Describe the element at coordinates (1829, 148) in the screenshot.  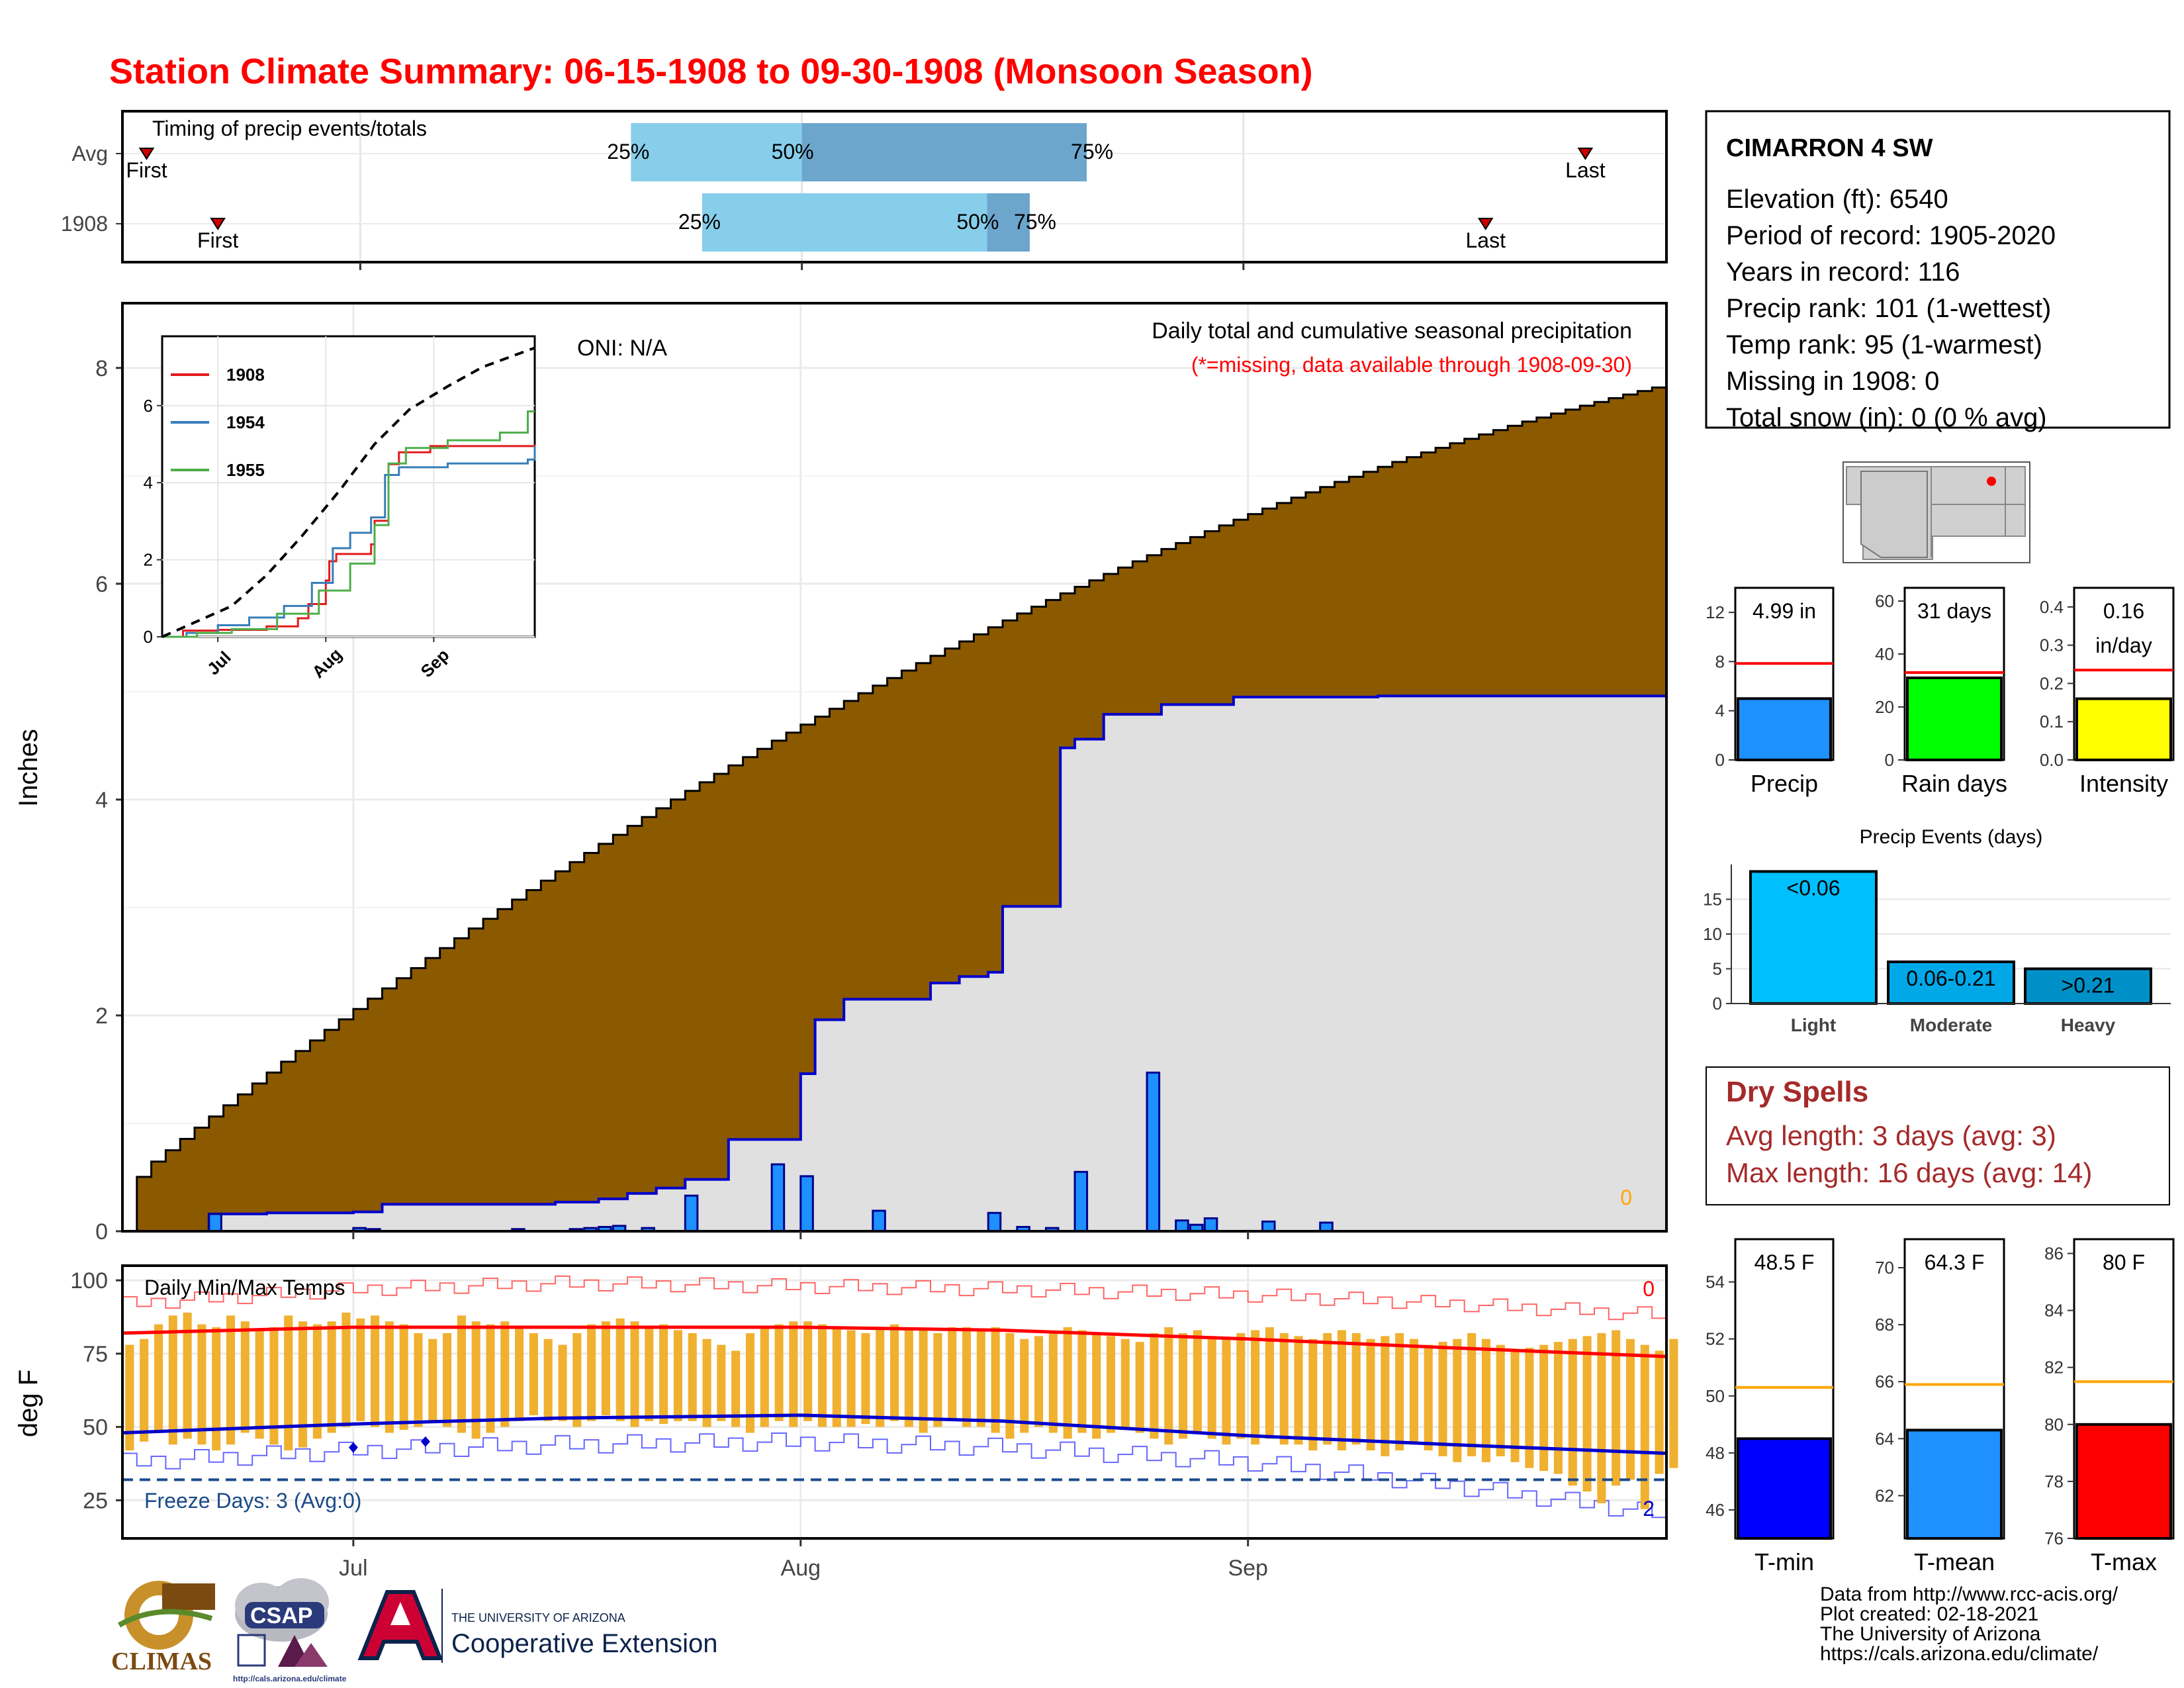
I see `station-name: CIMARRON 4 SW` at that location.